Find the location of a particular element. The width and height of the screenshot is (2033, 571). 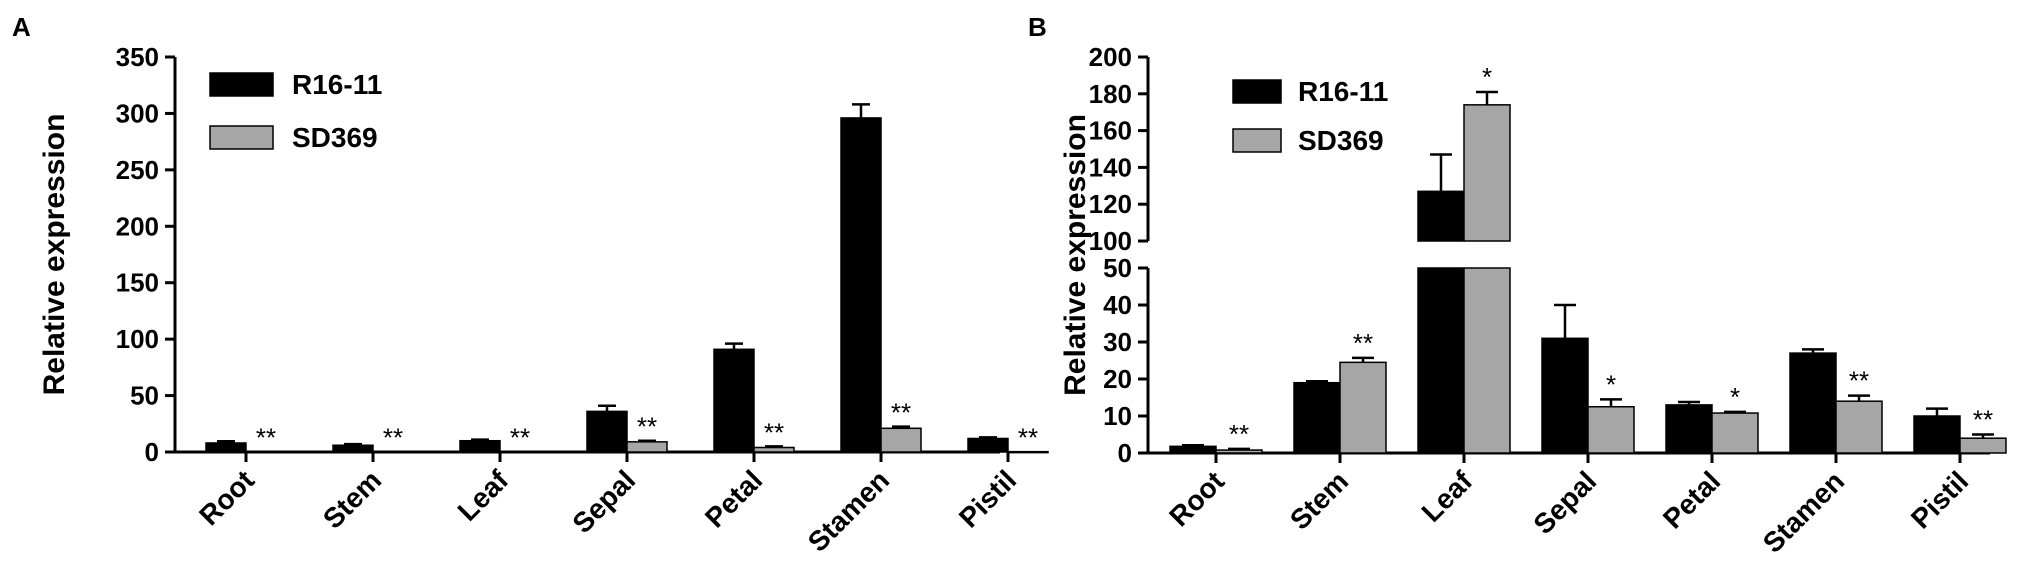

x-tick-label-b: Petal is located at coordinates (1691, 499).